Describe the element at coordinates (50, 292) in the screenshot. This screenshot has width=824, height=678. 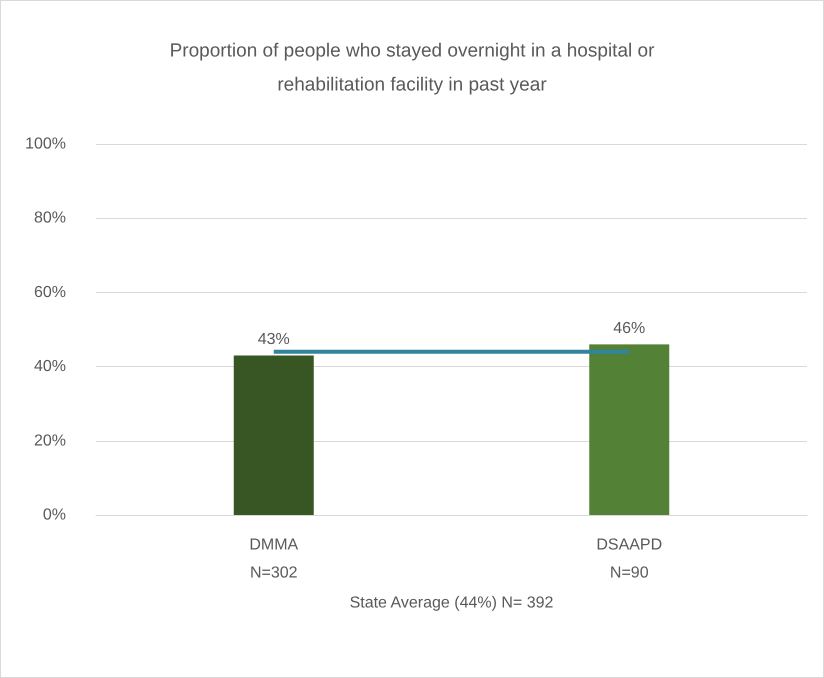
I see `y-tick-label: 60%` at that location.